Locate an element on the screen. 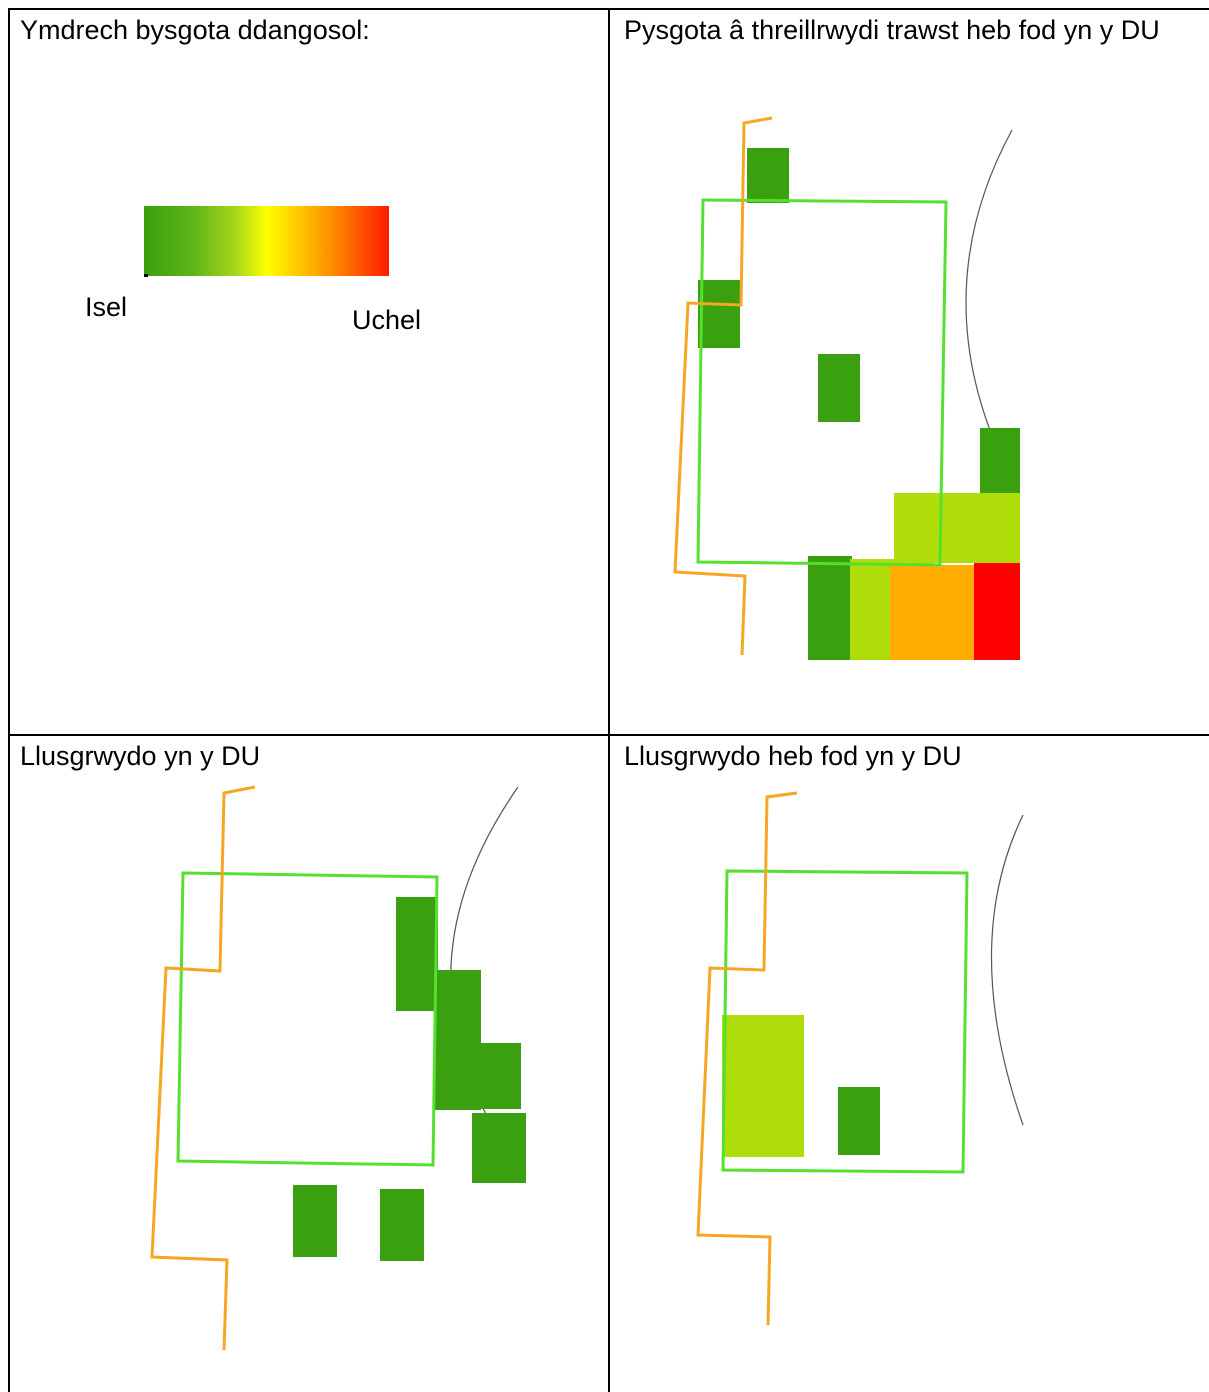  legend-low-label: Isel is located at coordinates (106, 307).